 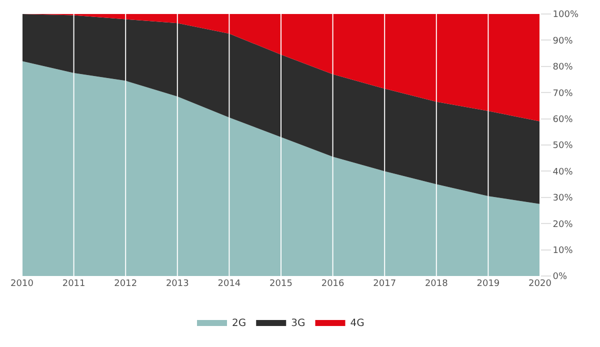 I want to click on legend-label: 3G, so click(x=298, y=323).